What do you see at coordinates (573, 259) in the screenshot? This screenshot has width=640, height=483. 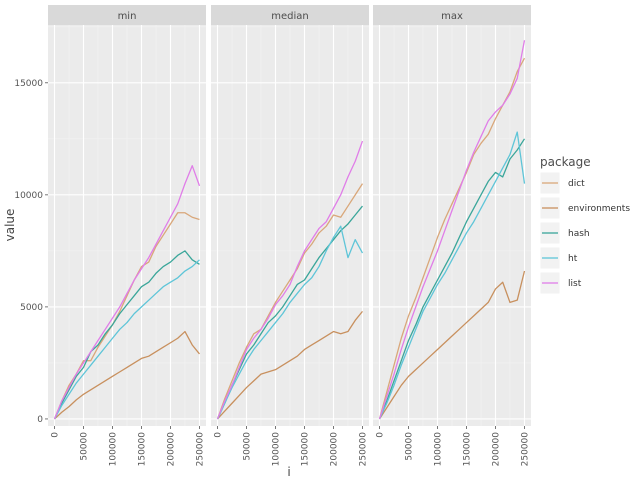 I see `legend-label: ht` at bounding box center [573, 259].